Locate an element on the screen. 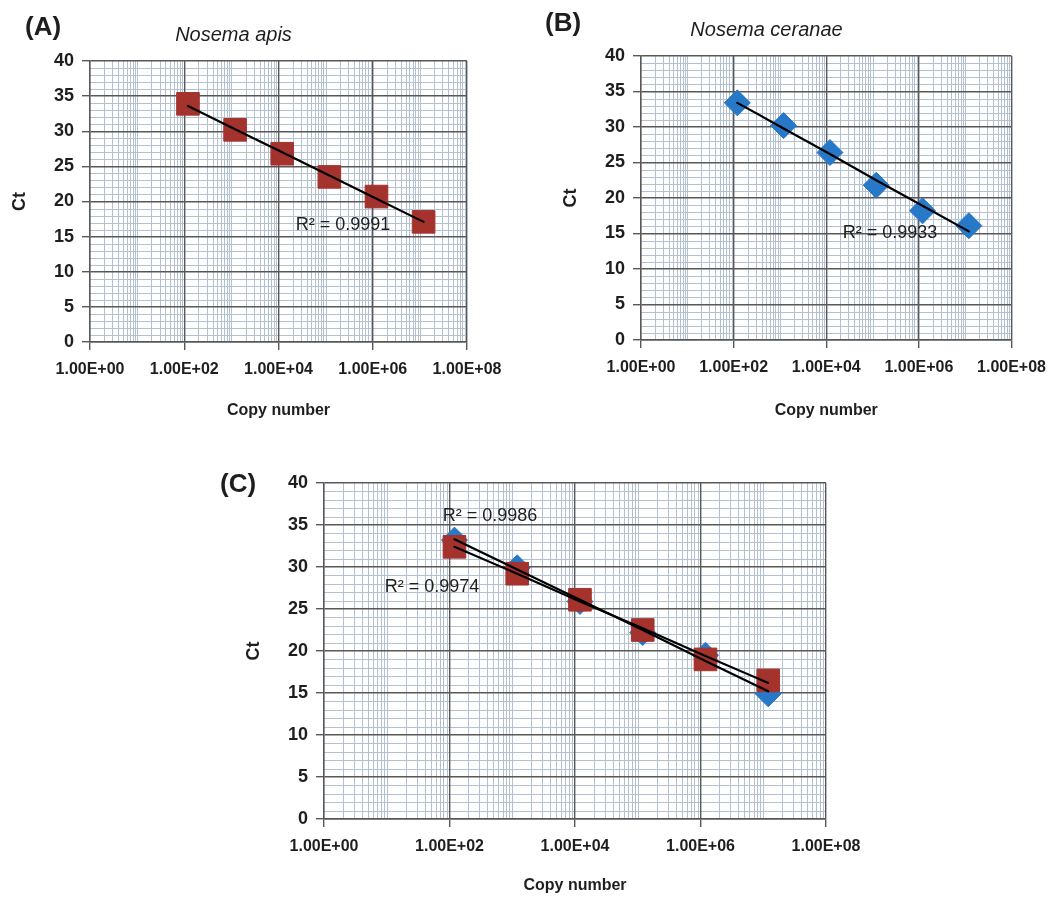 This screenshot has width=1056, height=899. chart-title: Nosema ceranae is located at coordinates (766, 28).